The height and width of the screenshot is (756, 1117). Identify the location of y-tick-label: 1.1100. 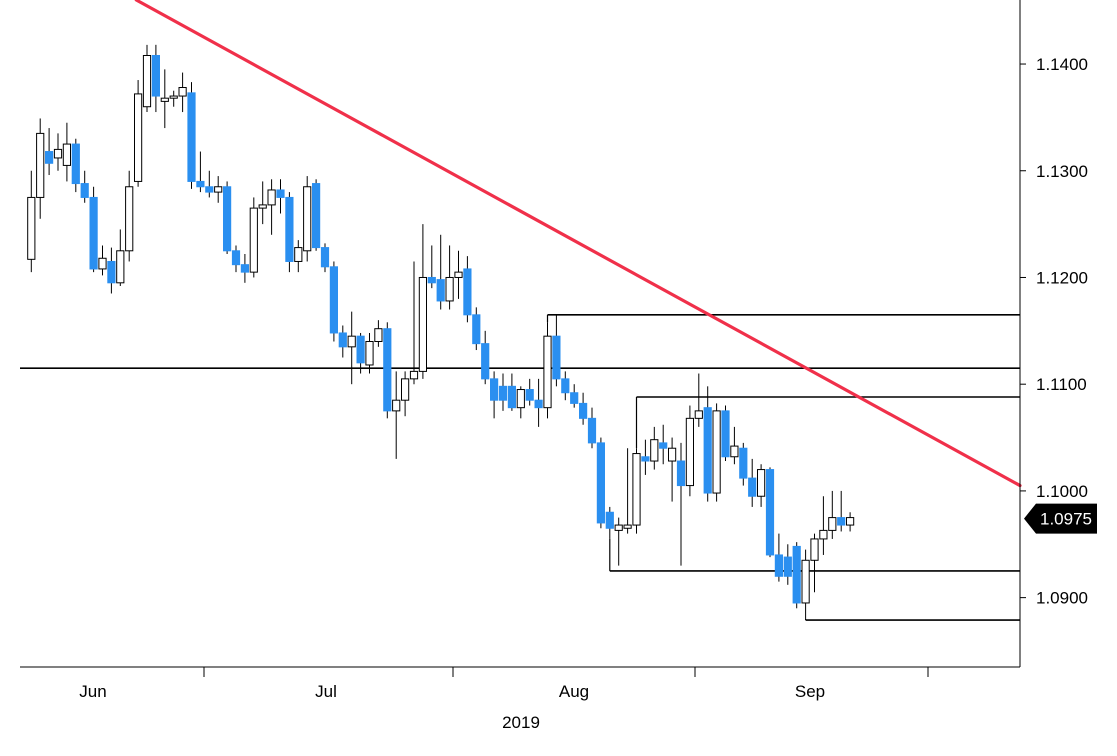
(1061, 384).